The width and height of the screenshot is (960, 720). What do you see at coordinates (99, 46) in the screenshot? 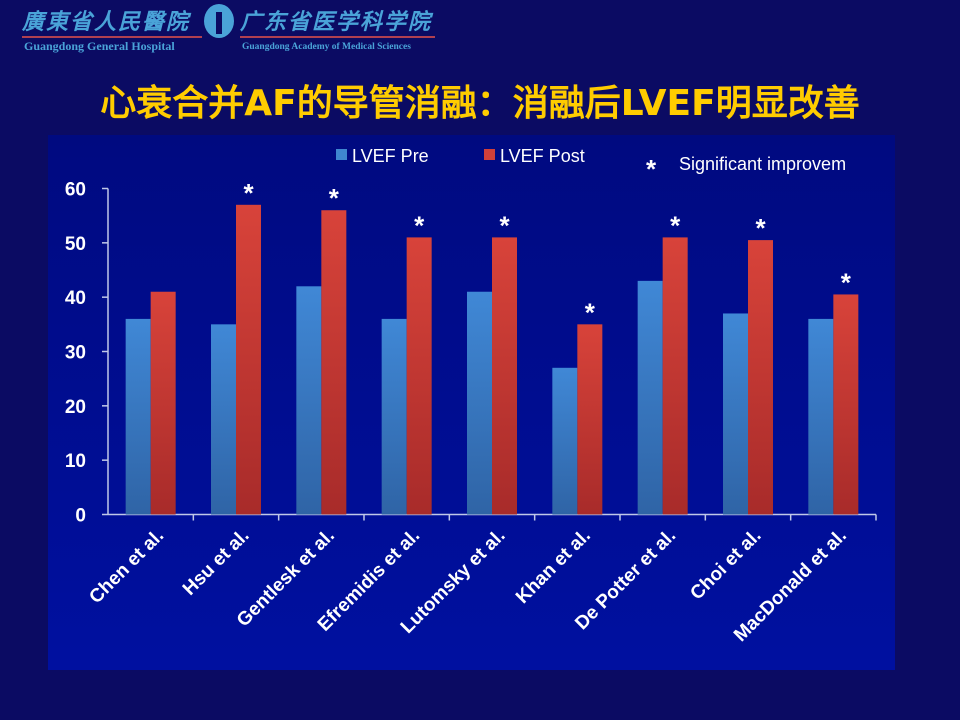
I see `hospital-name-en: Guangdong General Hospital` at bounding box center [99, 46].